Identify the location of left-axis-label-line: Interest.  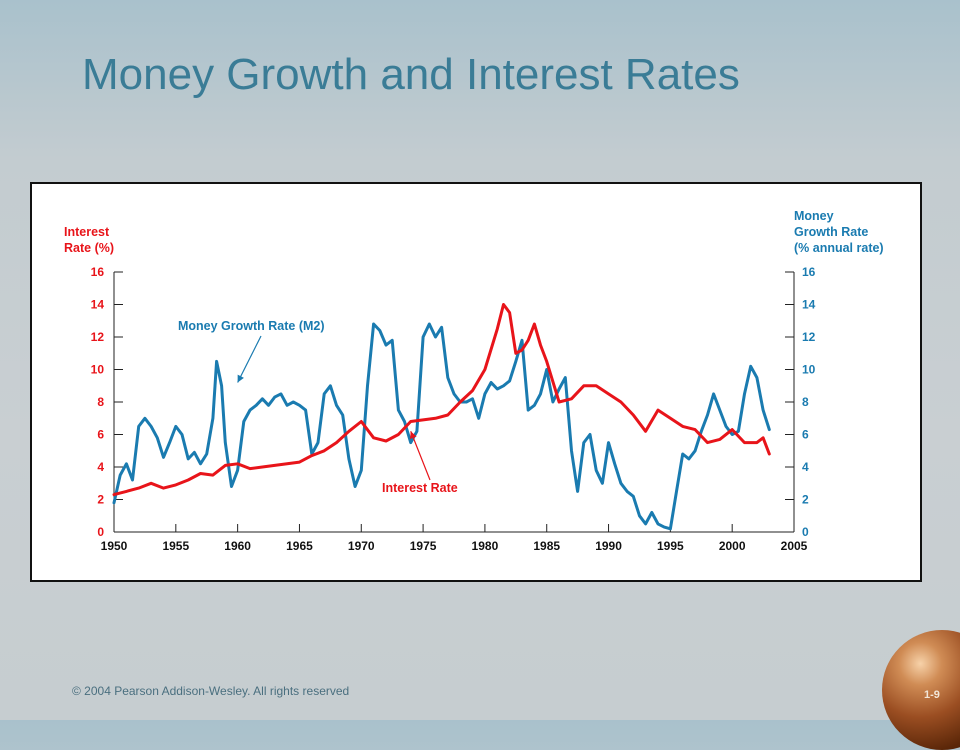
(87, 232).